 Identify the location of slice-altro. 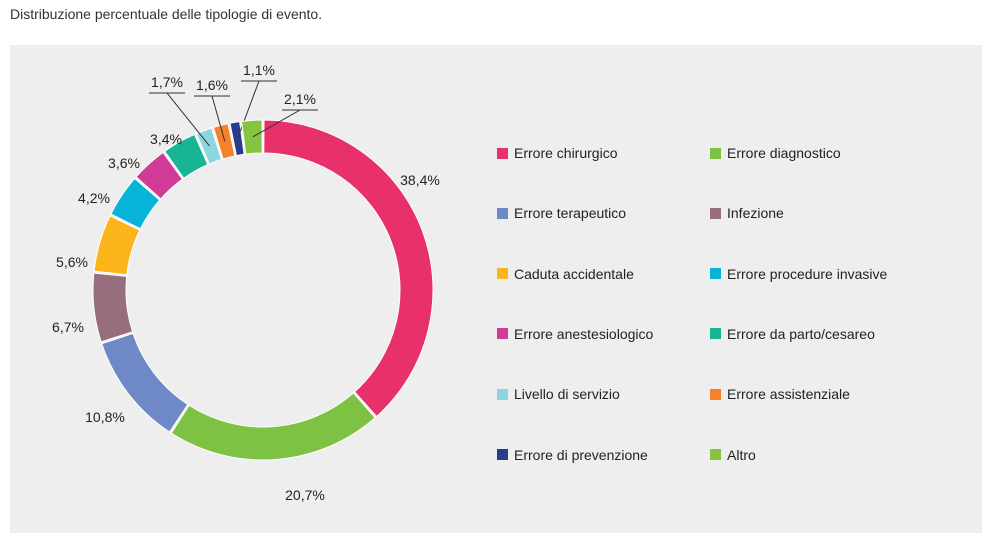
(252, 137).